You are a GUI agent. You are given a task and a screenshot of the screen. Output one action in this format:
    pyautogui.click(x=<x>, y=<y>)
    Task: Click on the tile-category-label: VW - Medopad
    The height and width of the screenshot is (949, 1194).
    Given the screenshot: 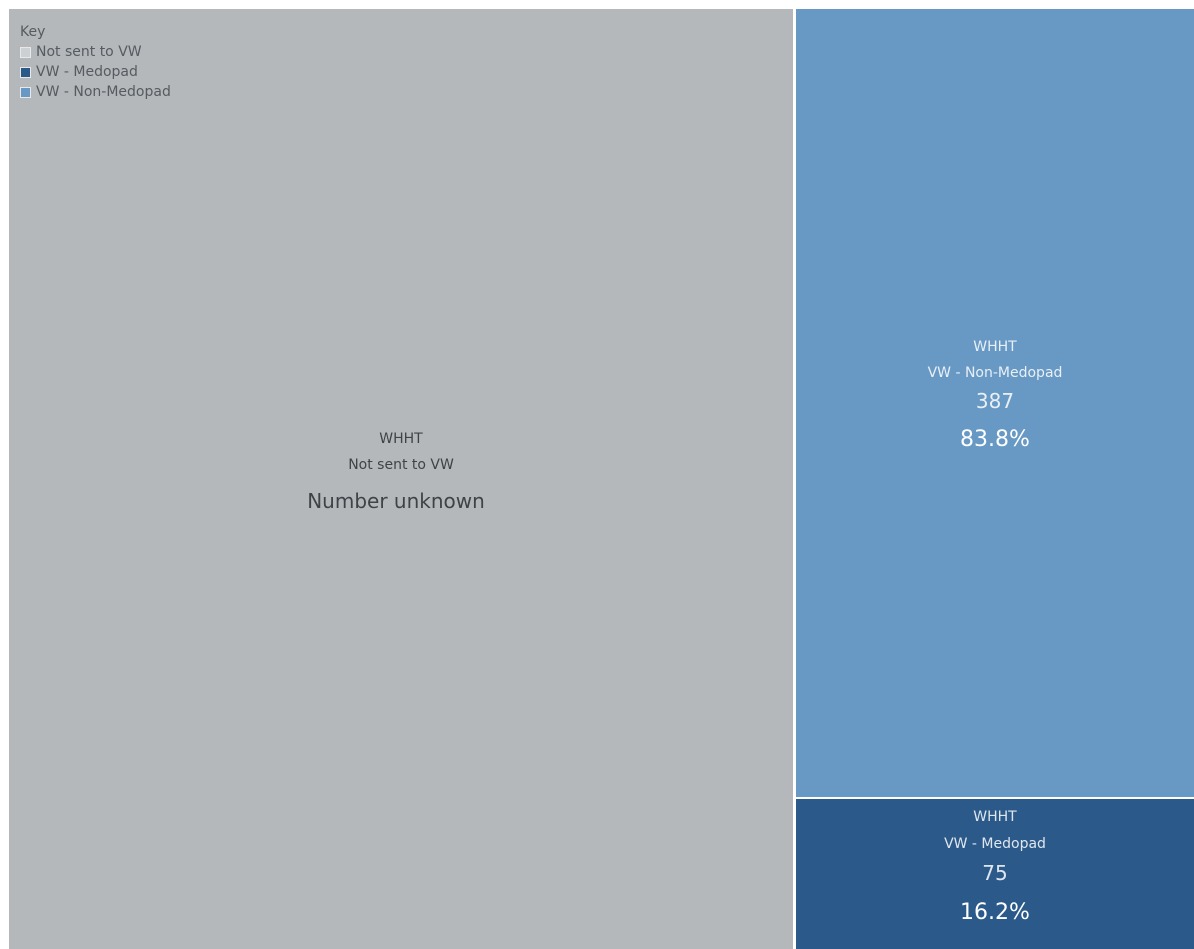 What is the action you would take?
    pyautogui.click(x=995, y=844)
    